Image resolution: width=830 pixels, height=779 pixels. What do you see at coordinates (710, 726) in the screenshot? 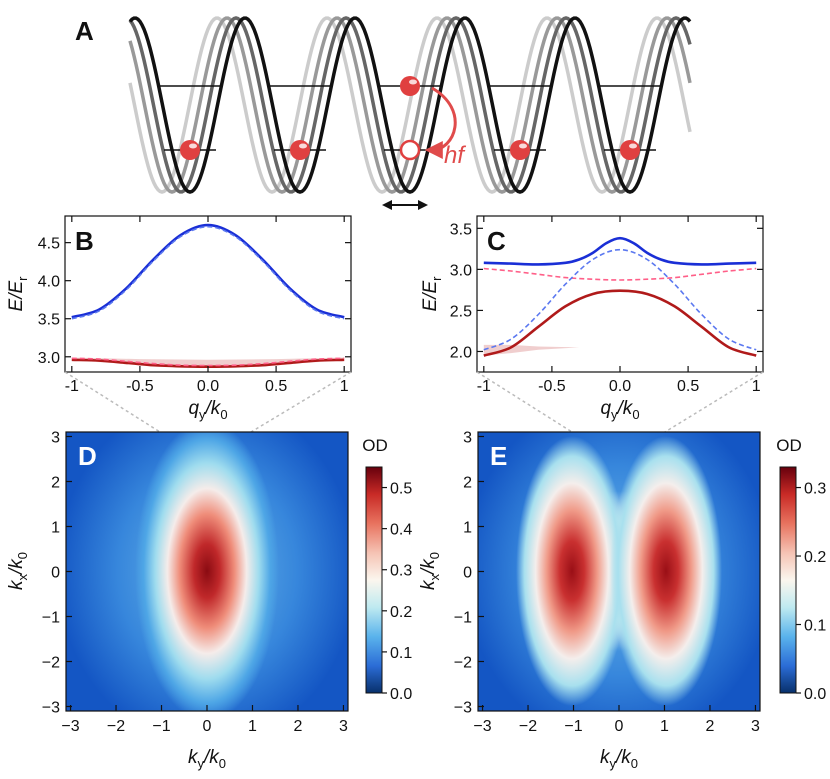
I see `e-xtick-label: 2` at bounding box center [710, 726].